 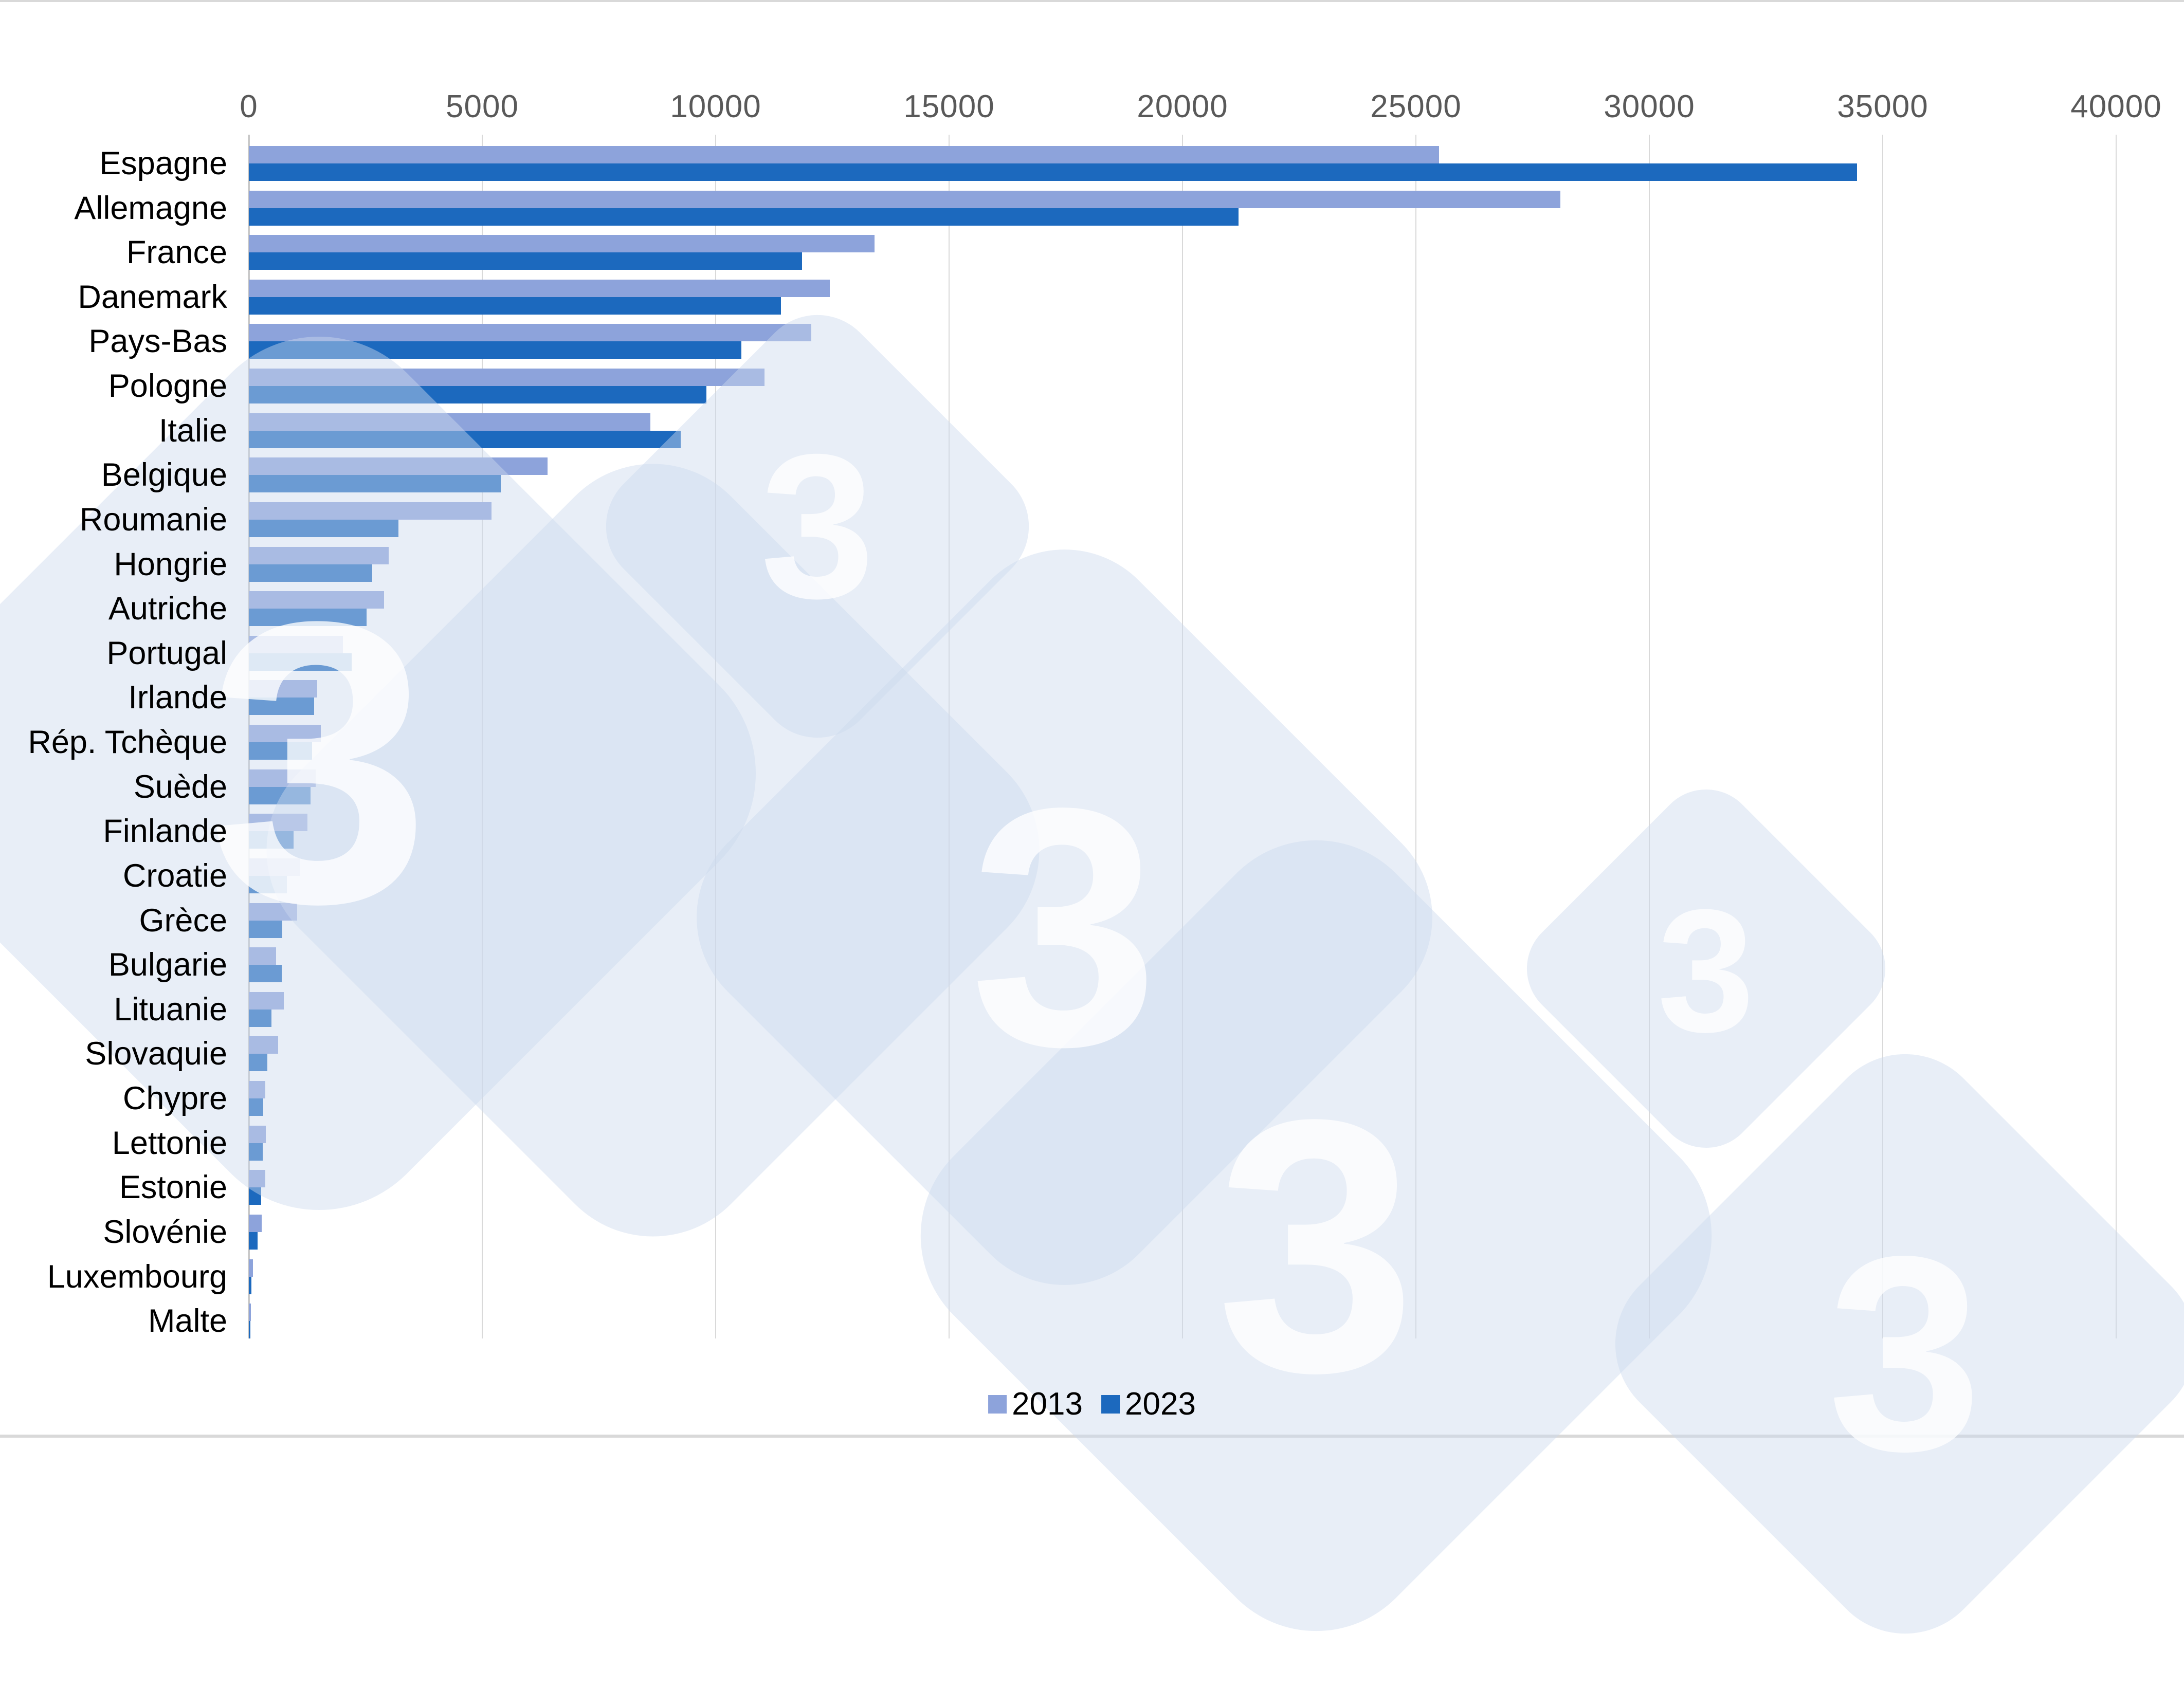 What do you see at coordinates (370, 511) in the screenshot?
I see `bar-2013-Roumanie` at bounding box center [370, 511].